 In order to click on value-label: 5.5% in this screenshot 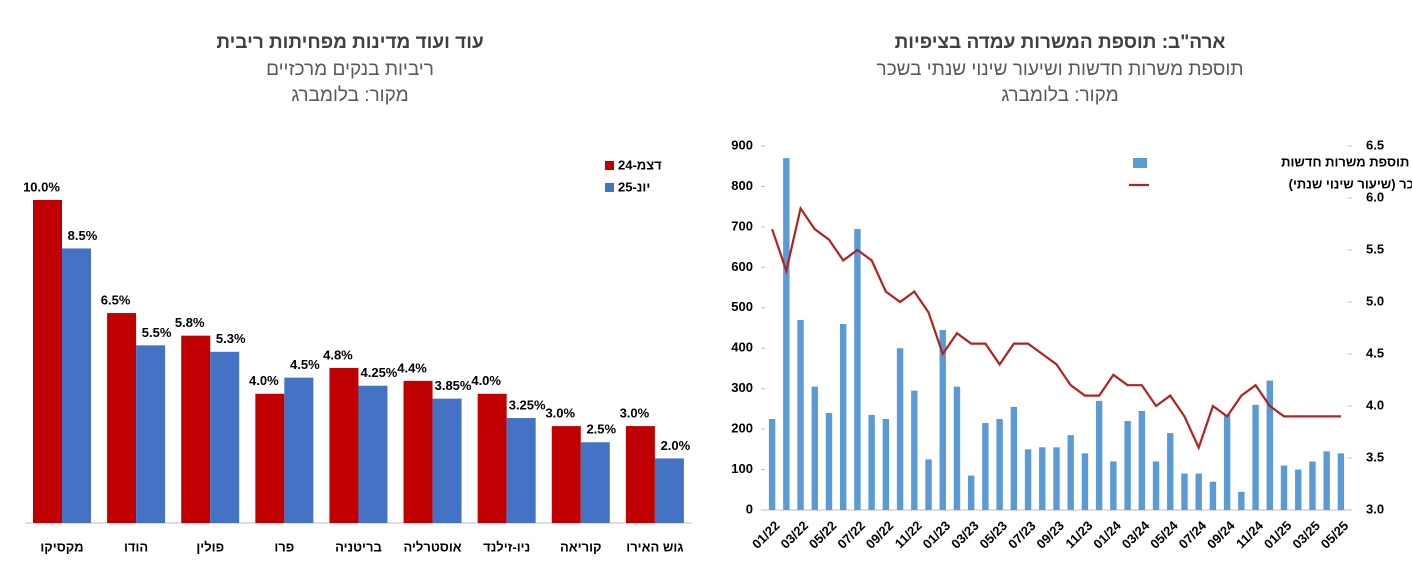, I will do `click(157, 332)`.